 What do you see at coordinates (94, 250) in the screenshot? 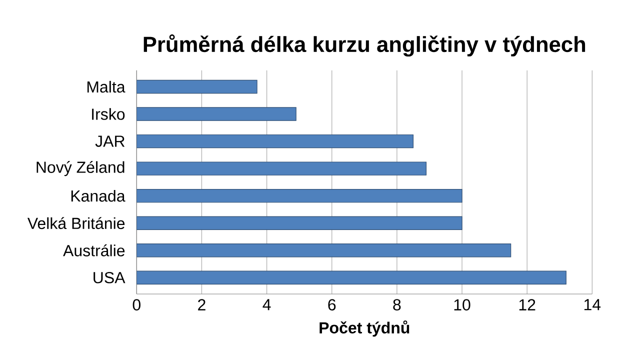
I see `y-tick-label: Austrálie` at bounding box center [94, 250].